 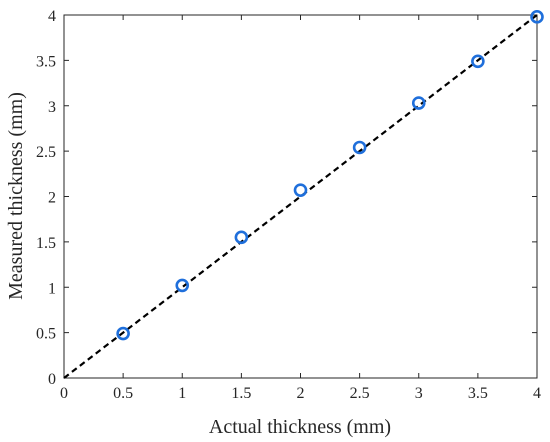 What do you see at coordinates (46, 152) in the screenshot?
I see `y-tick-label: 2.5` at bounding box center [46, 152].